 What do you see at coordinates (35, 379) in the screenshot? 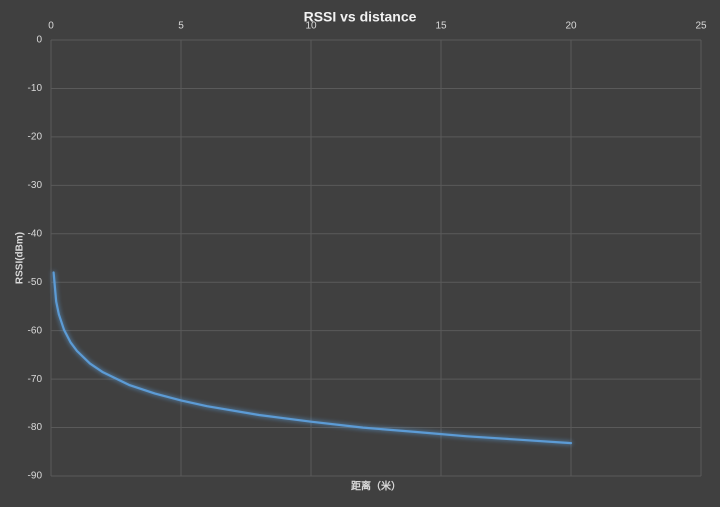
I see `y-tick-label: -70` at bounding box center [35, 379].